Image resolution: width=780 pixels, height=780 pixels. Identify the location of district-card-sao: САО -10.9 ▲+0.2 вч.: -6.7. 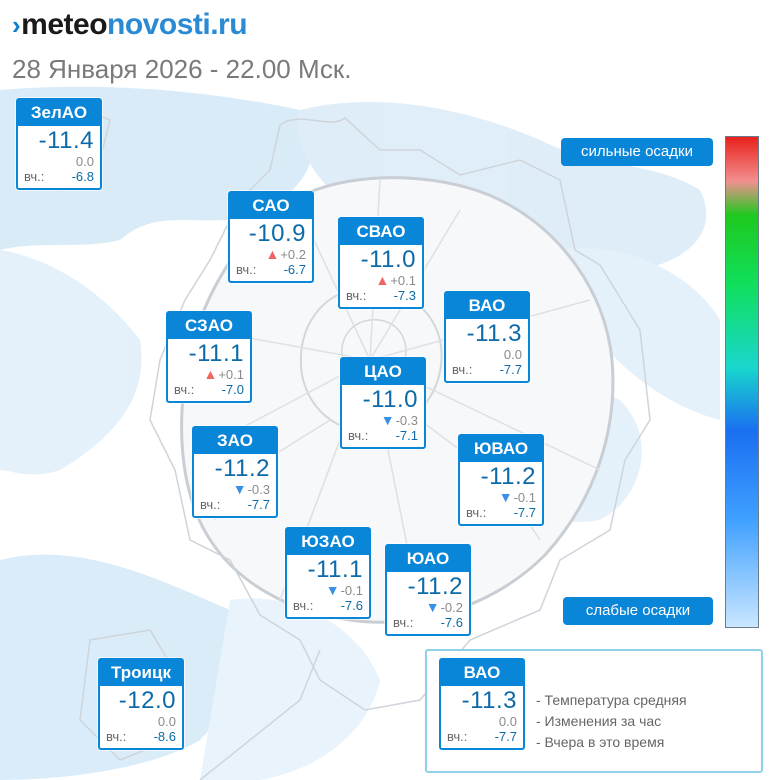
(271, 237).